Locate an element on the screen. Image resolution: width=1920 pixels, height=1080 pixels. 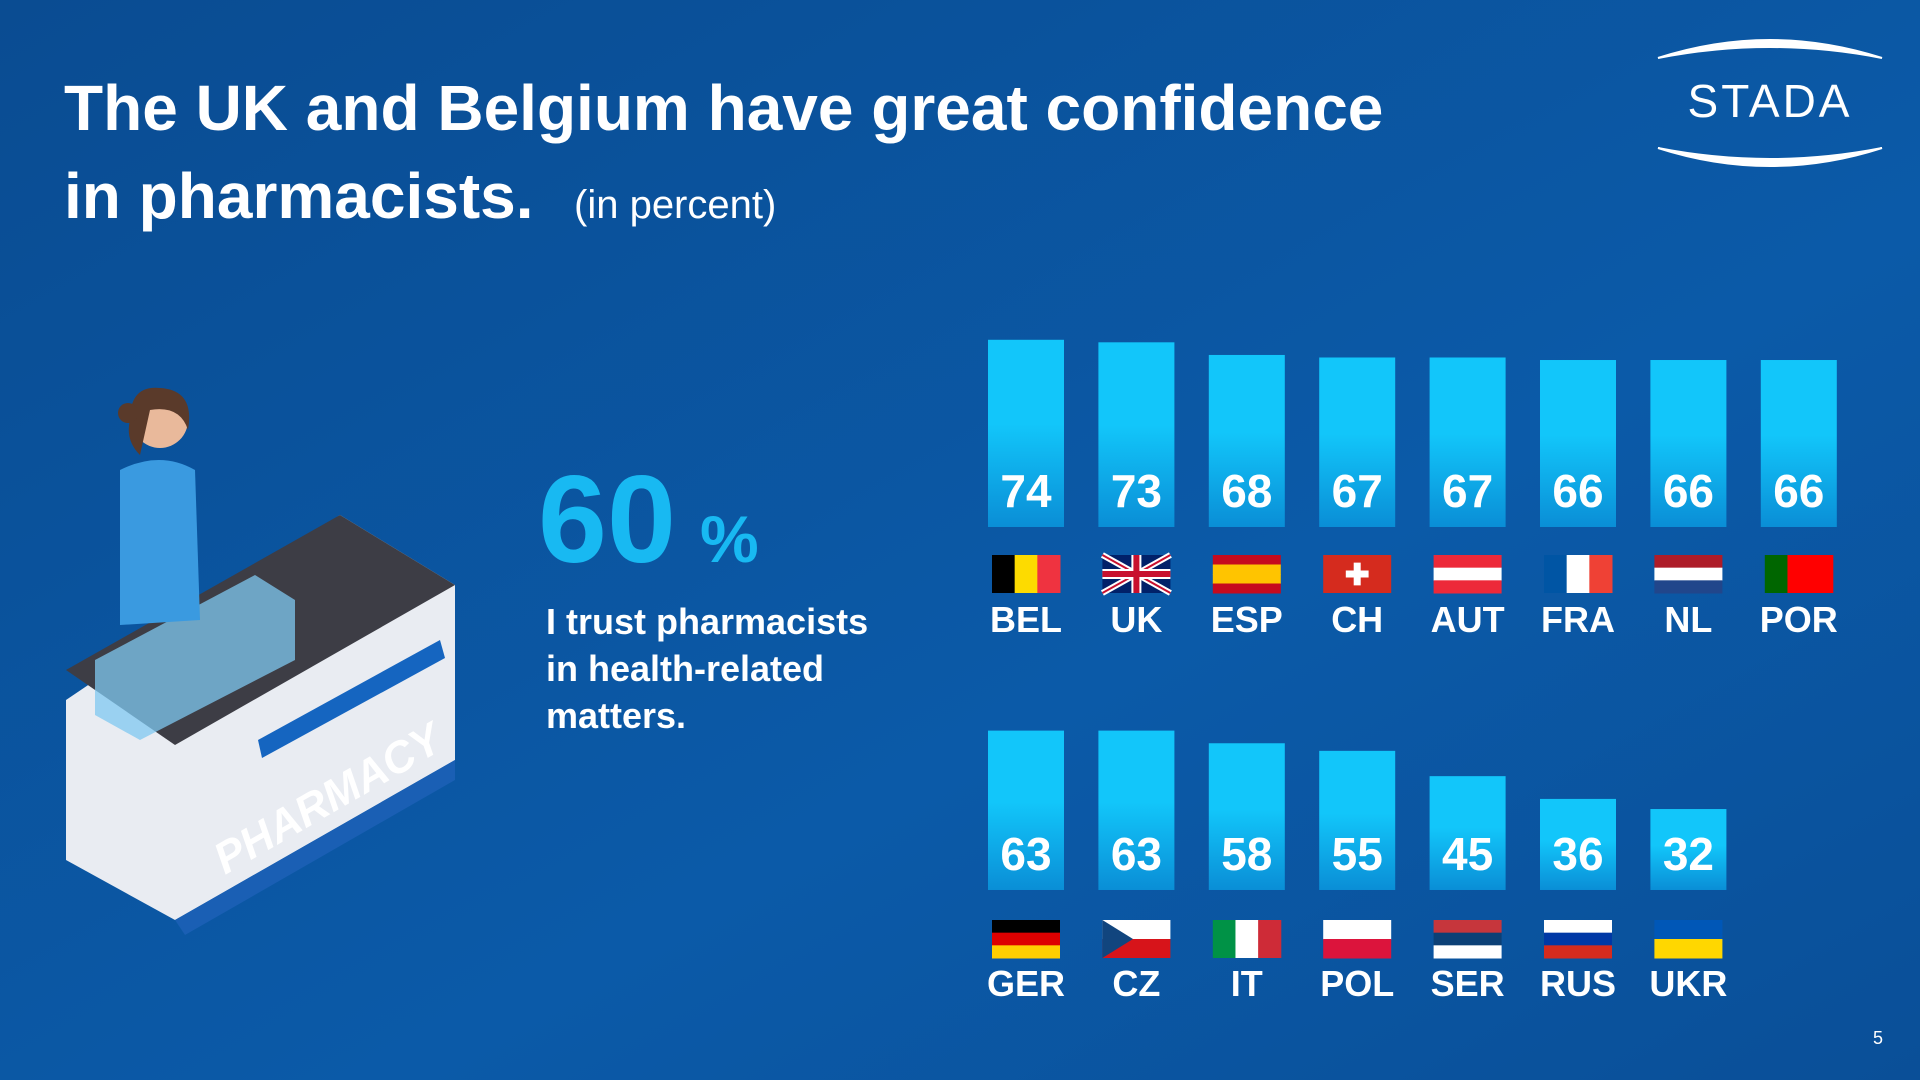
category-label: RUS is located at coordinates (1578, 983).